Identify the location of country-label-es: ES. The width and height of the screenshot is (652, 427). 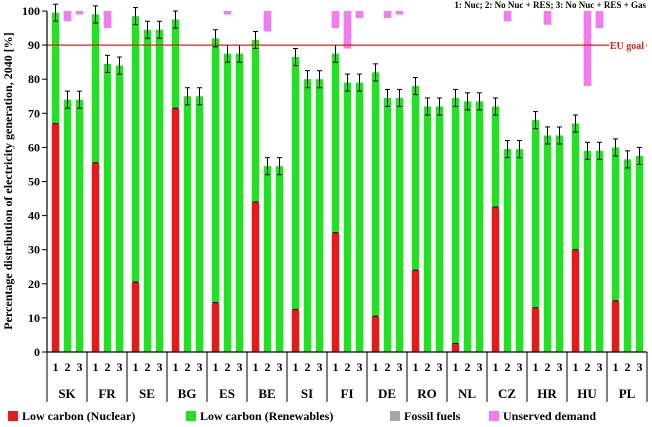
(227, 393).